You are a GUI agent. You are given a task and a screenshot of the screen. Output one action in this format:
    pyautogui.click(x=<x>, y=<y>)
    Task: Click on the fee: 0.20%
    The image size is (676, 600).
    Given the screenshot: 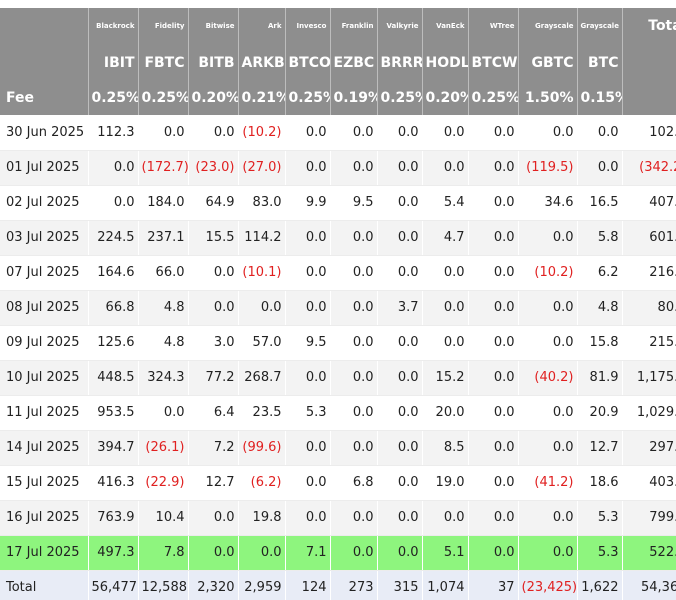 What is the action you would take?
    pyautogui.click(x=213, y=97)
    